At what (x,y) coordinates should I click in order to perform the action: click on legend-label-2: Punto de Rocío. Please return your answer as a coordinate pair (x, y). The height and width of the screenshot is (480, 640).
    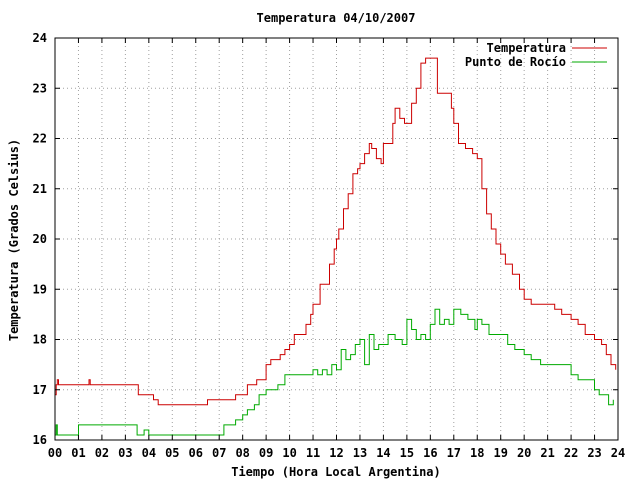
    Looking at the image, I should click on (515, 62).